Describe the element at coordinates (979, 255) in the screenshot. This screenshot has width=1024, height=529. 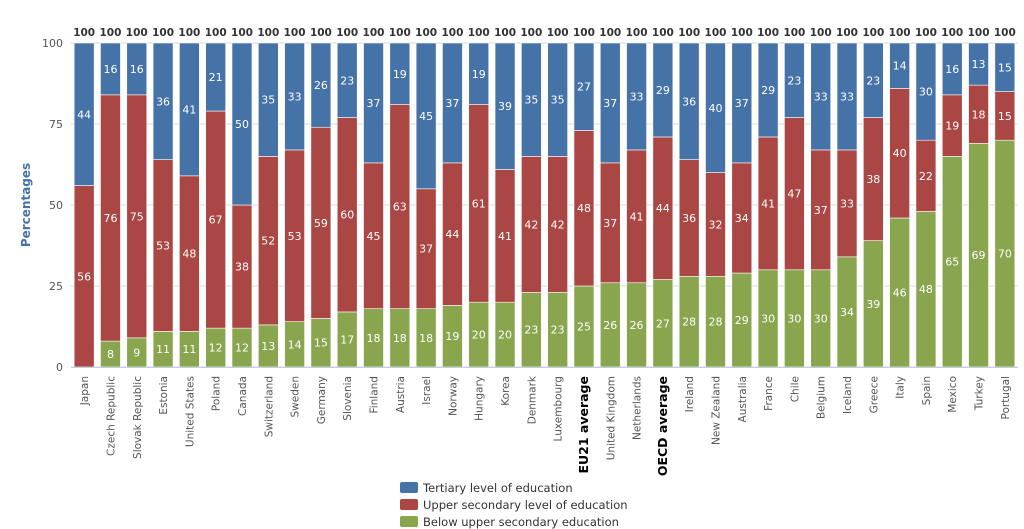
I see `data-label: 69` at that location.